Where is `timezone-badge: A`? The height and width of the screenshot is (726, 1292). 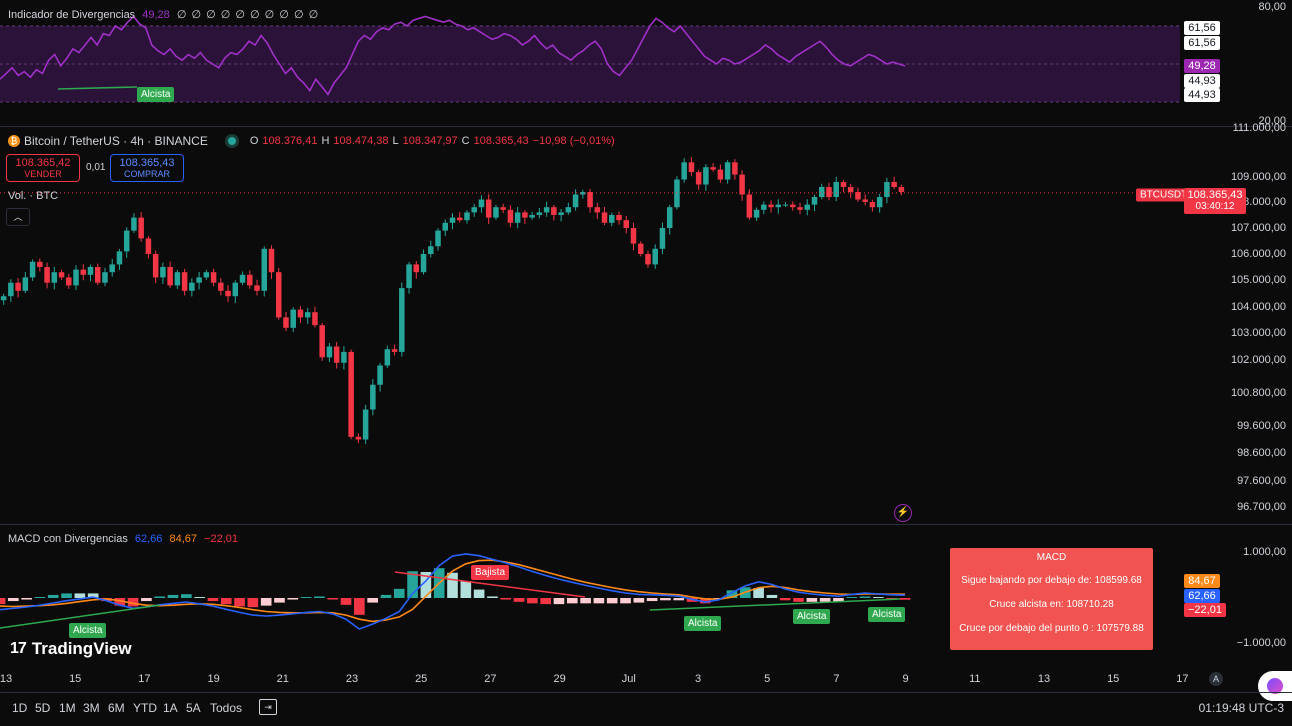 timezone-badge: A is located at coordinates (1216, 679).